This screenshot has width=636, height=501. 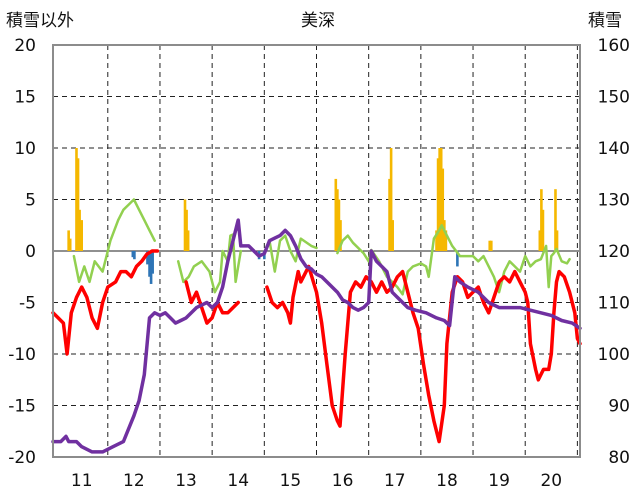 What do you see at coordinates (614, 46) in the screenshot?
I see `y-right-tick-label: 160` at bounding box center [614, 46].